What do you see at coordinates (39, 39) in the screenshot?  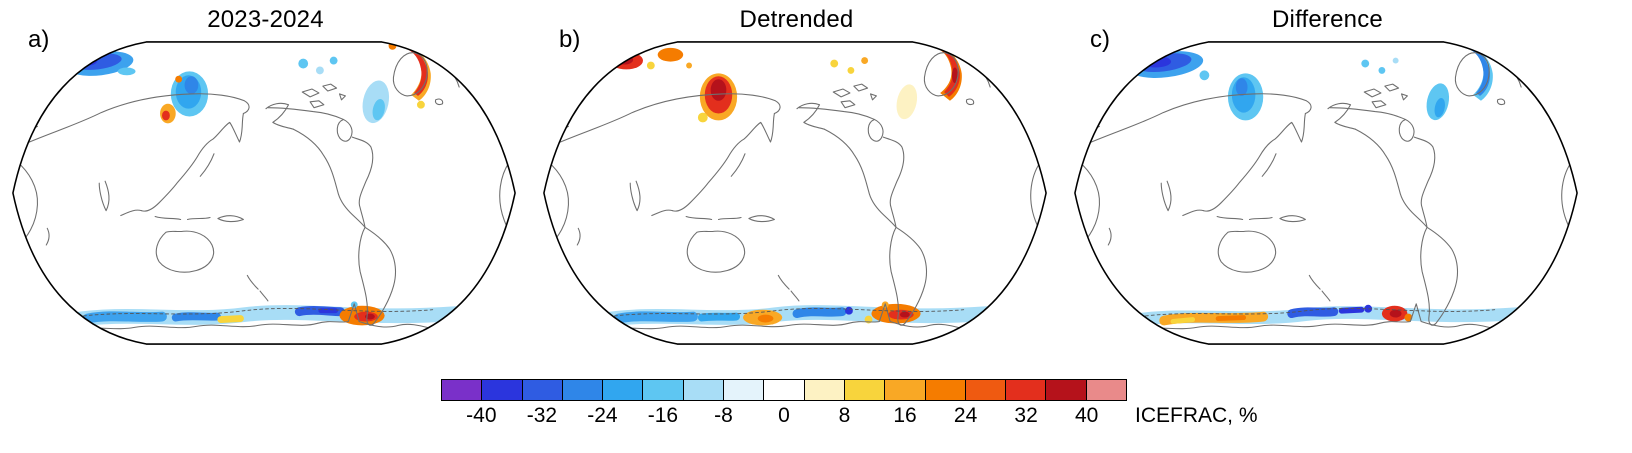 I see `panel-letter: a)` at bounding box center [39, 39].